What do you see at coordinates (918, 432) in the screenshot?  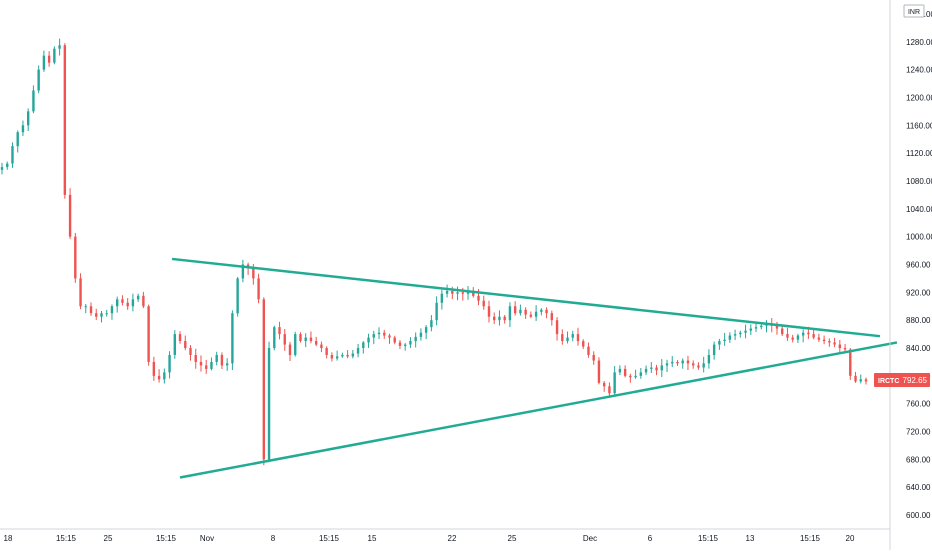 I see `price-tick-label: 720.00` at bounding box center [918, 432].